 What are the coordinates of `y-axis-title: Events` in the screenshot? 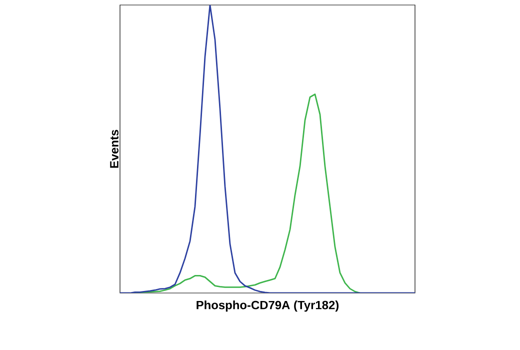 It's located at (114, 149).